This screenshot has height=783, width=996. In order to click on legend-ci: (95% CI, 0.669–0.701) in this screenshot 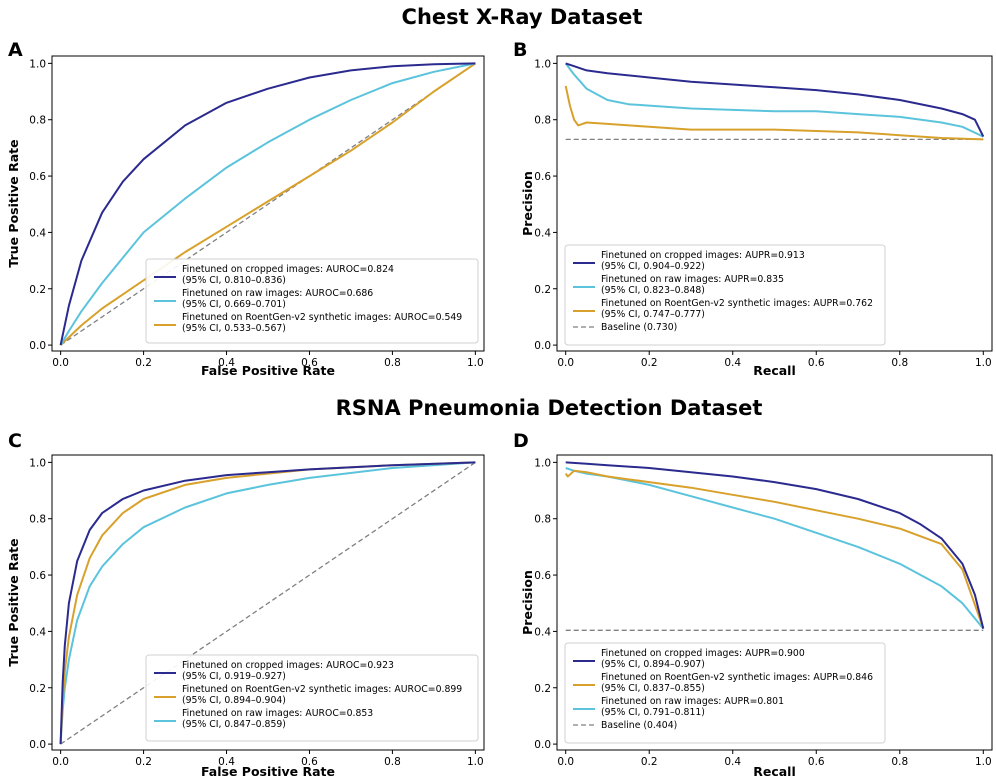, I will do `click(234, 304)`.